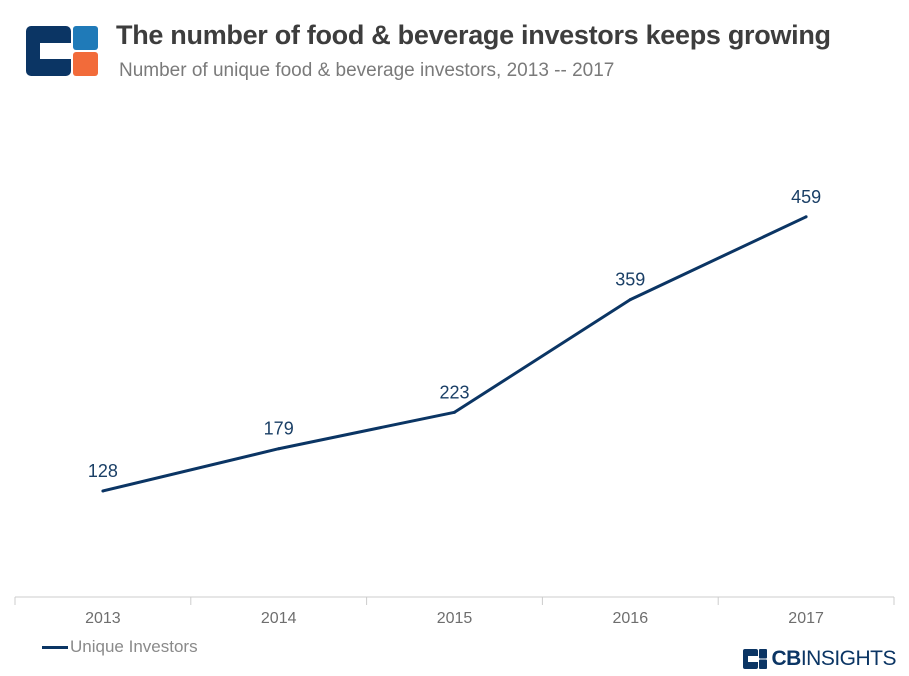  Describe the element at coordinates (279, 429) in the screenshot. I see `data-label: 179` at that location.